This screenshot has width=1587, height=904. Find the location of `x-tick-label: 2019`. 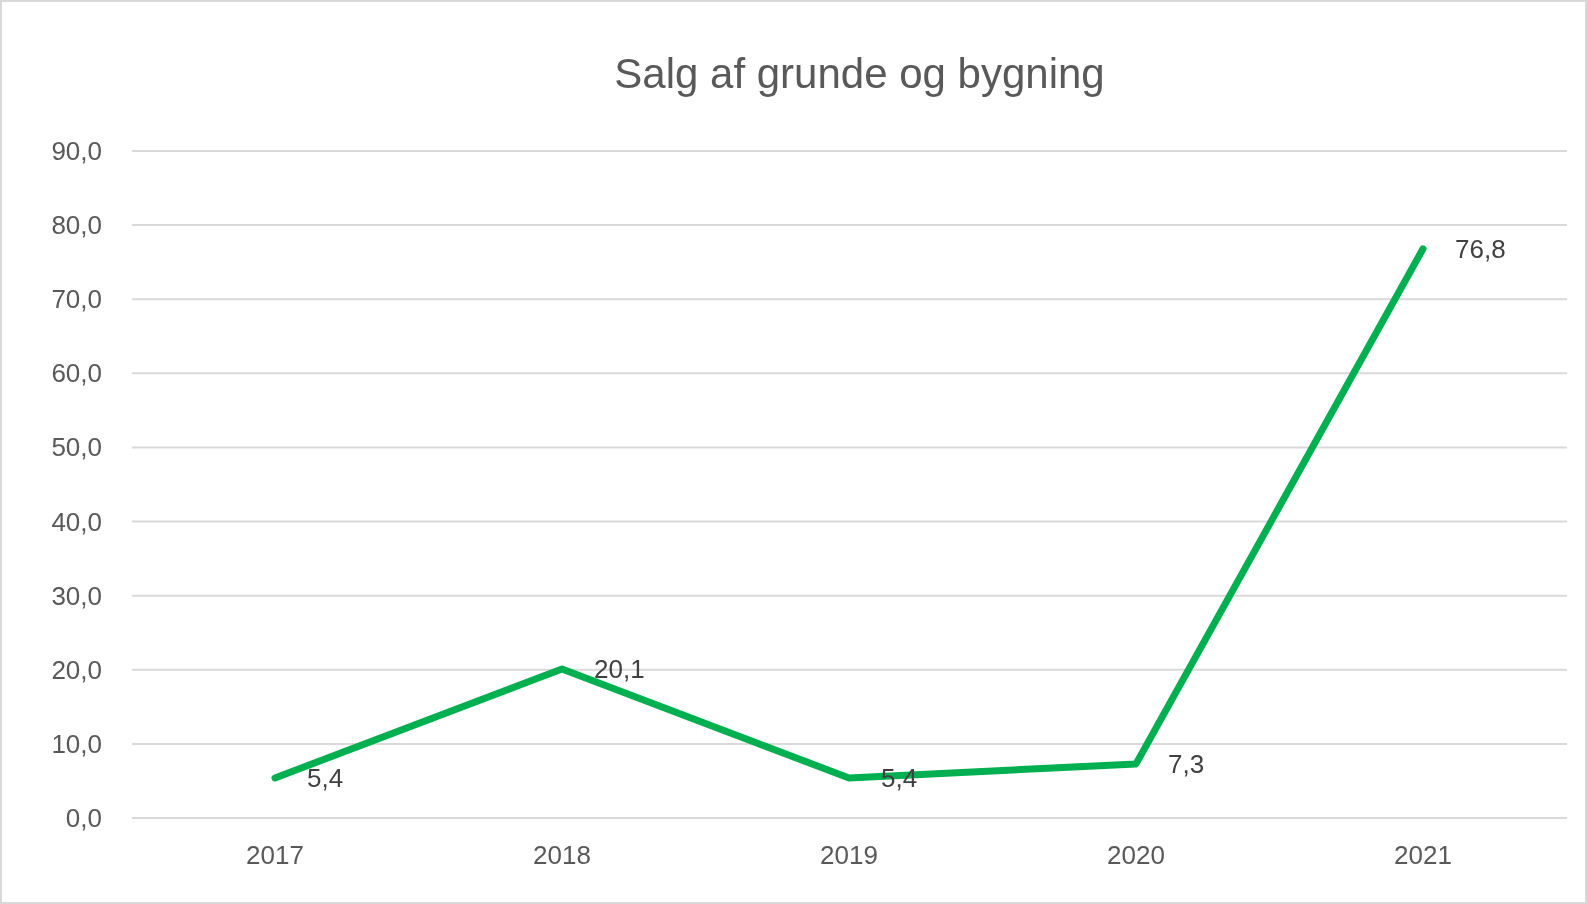

x-tick-label: 2019 is located at coordinates (849, 855).